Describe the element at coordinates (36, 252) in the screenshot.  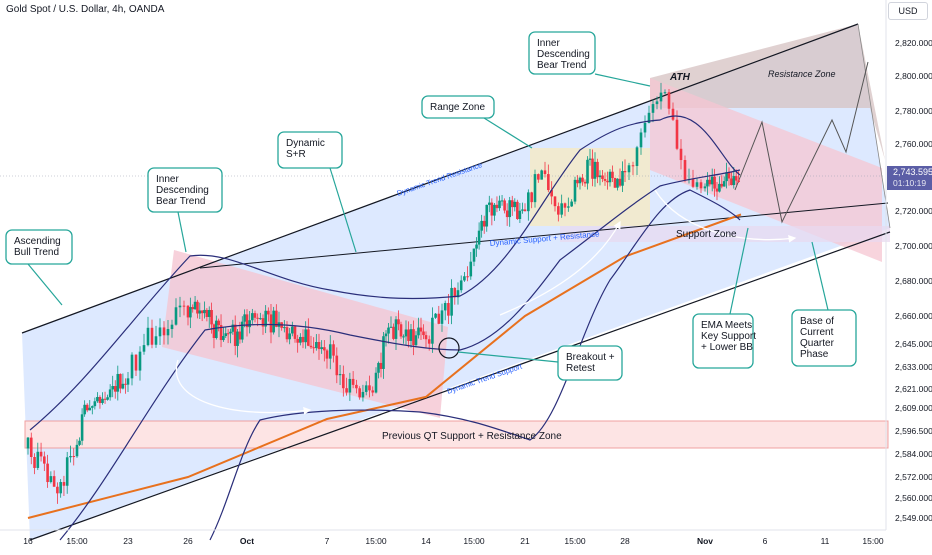
I see `label-ascending-bull-text: Bull Trend` at that location.